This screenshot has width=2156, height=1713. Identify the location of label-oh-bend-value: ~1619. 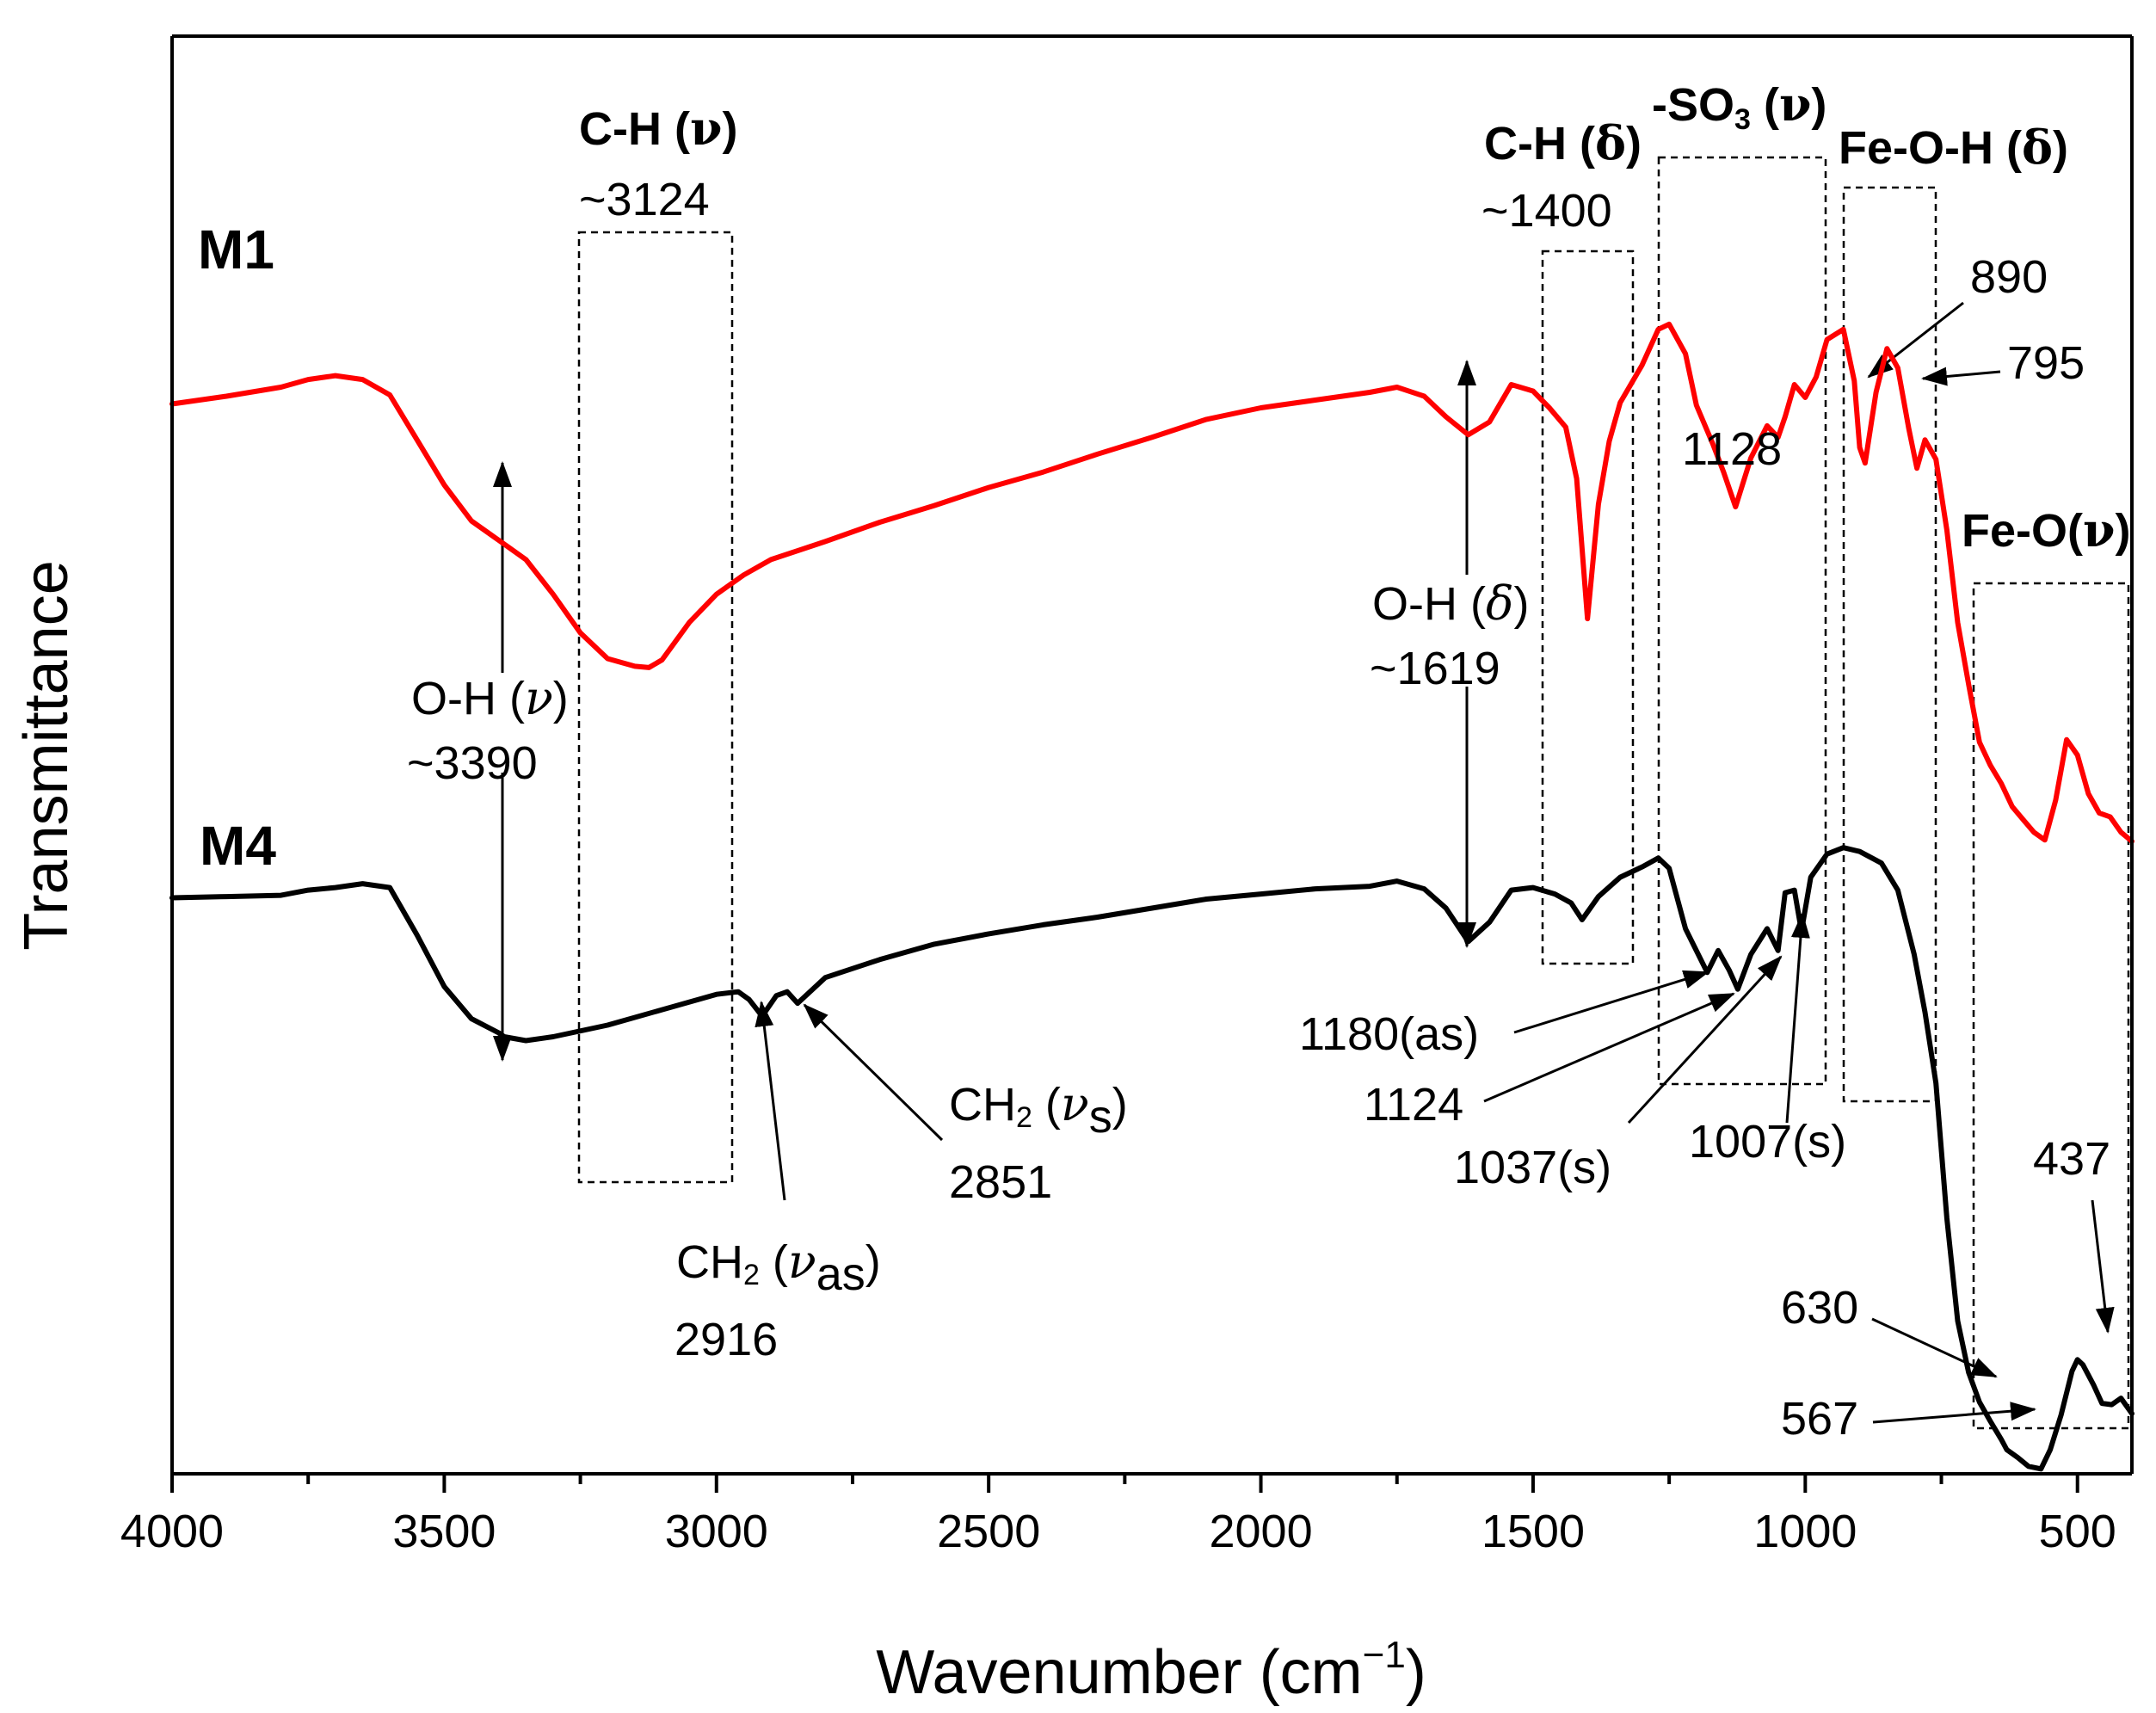
(1435, 669).